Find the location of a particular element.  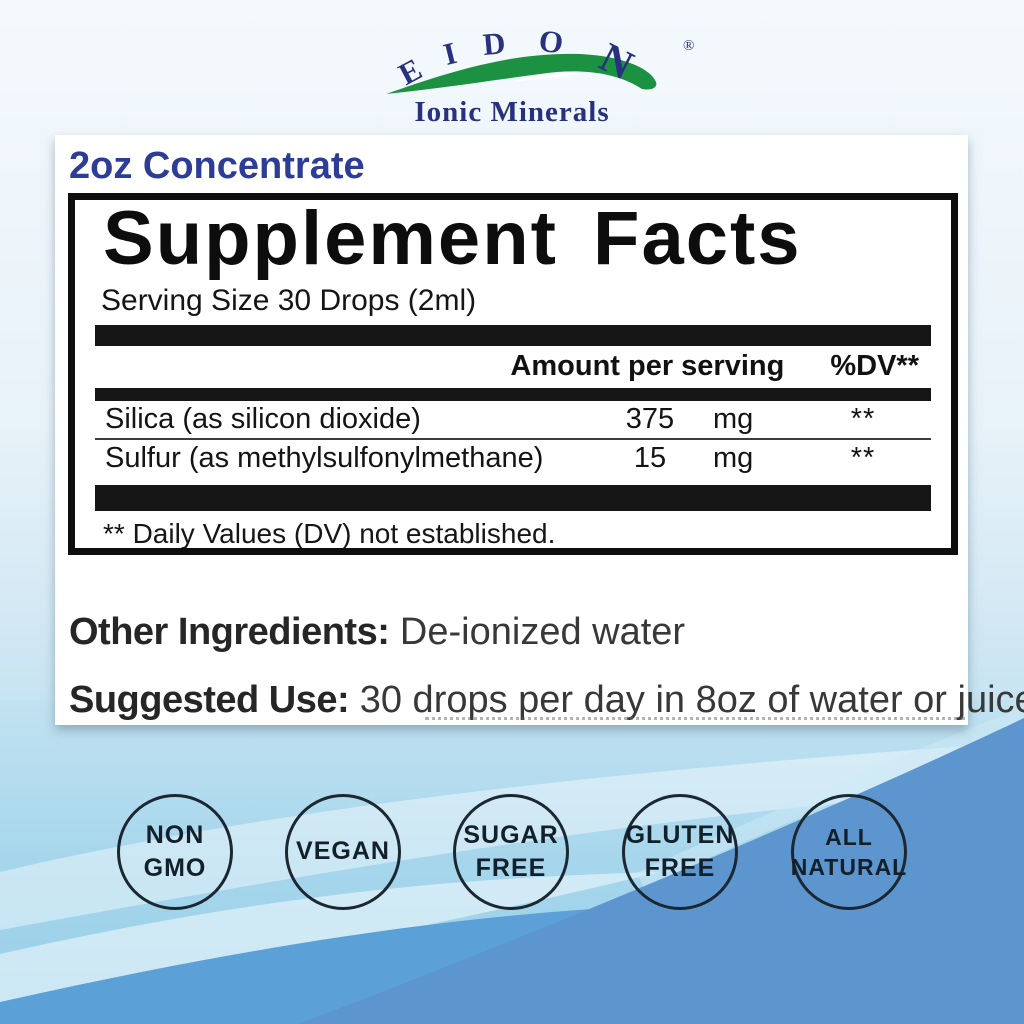

facts-title: Supplement Facts is located at coordinates (452, 238).